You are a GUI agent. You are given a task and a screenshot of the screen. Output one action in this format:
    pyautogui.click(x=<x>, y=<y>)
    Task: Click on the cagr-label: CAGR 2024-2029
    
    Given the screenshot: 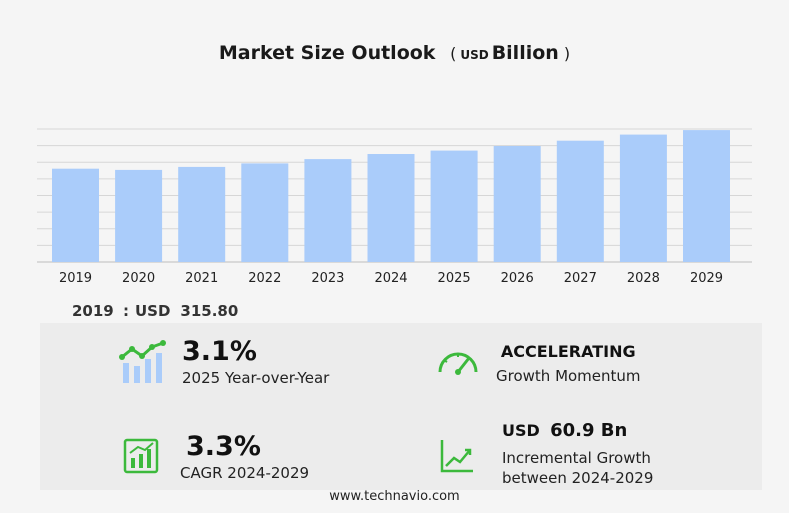 What is the action you would take?
    pyautogui.click(x=245, y=473)
    